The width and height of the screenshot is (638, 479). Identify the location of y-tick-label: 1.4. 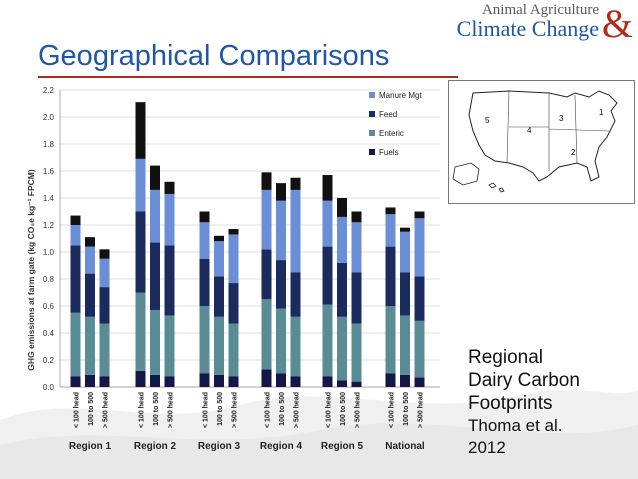
(49, 198).